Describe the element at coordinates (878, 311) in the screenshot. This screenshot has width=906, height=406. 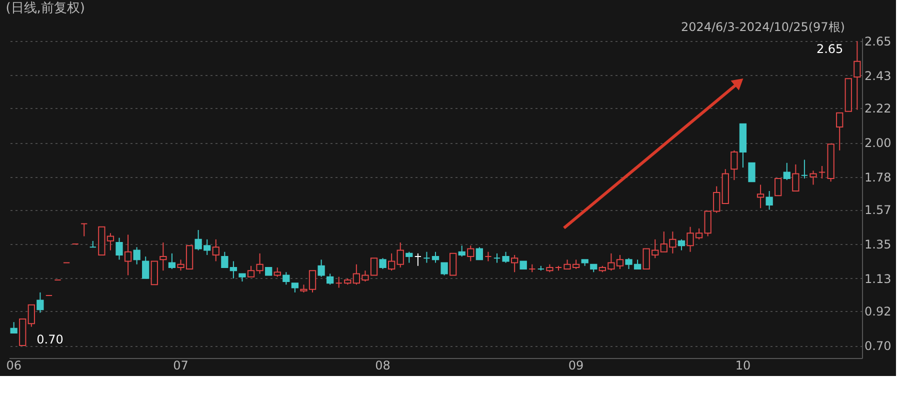
I see `y-tick-label: 0.92` at that location.